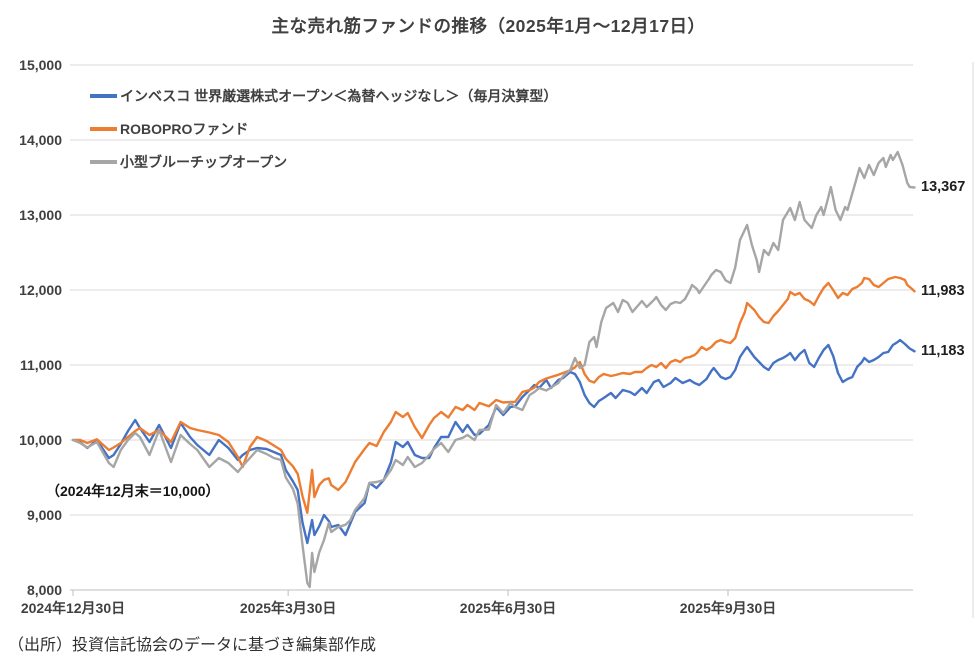  What do you see at coordinates (728, 608) in the screenshot?
I see `x-axis-label: 2025年9月30日` at bounding box center [728, 608].